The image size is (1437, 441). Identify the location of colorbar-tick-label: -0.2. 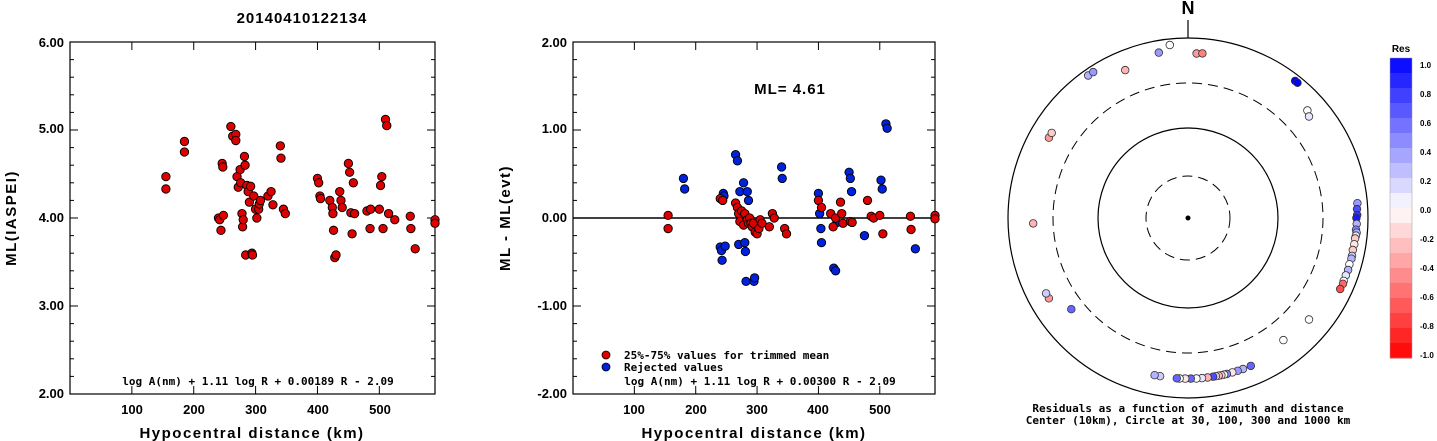
(1427, 239).